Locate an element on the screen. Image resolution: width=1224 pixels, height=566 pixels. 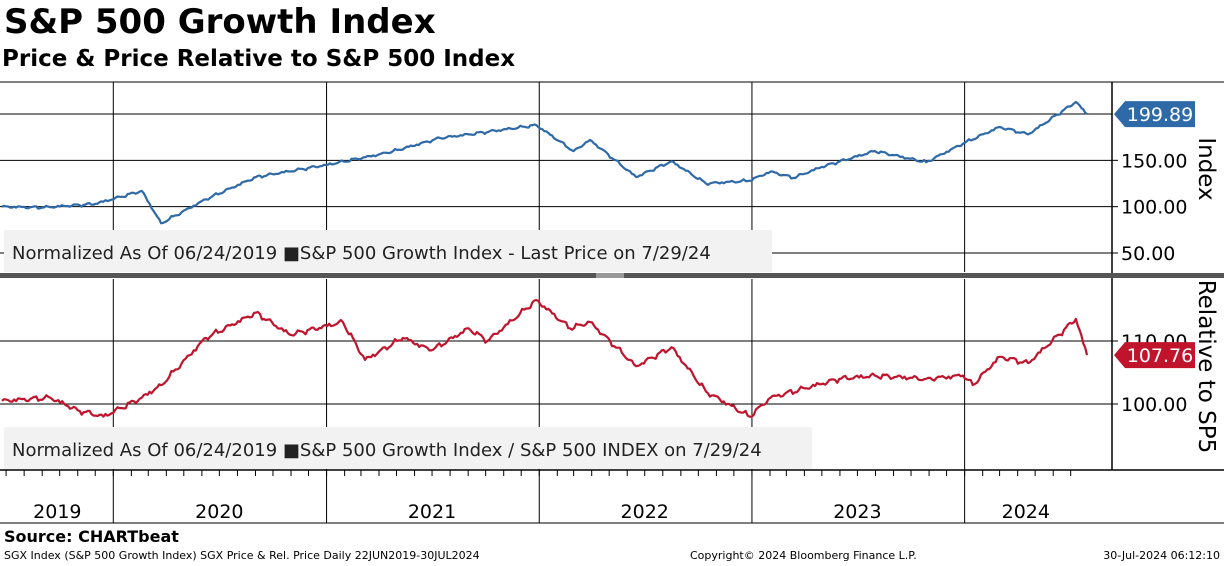
y-tick-label: 50.00 is located at coordinates (1148, 254).